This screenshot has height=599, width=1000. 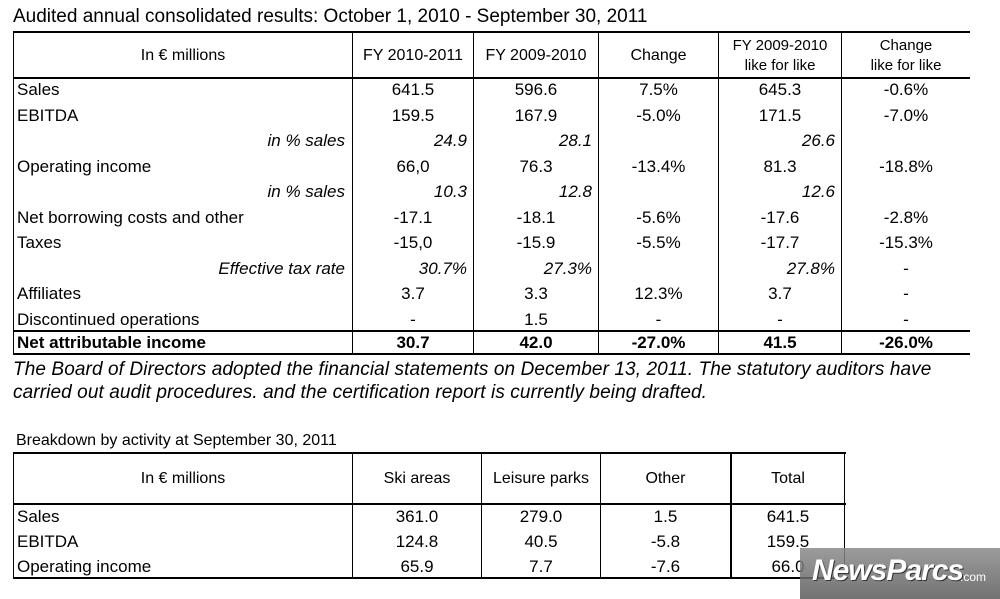 What do you see at coordinates (658, 293) in the screenshot?
I see `row-change: 12.3%` at bounding box center [658, 293].